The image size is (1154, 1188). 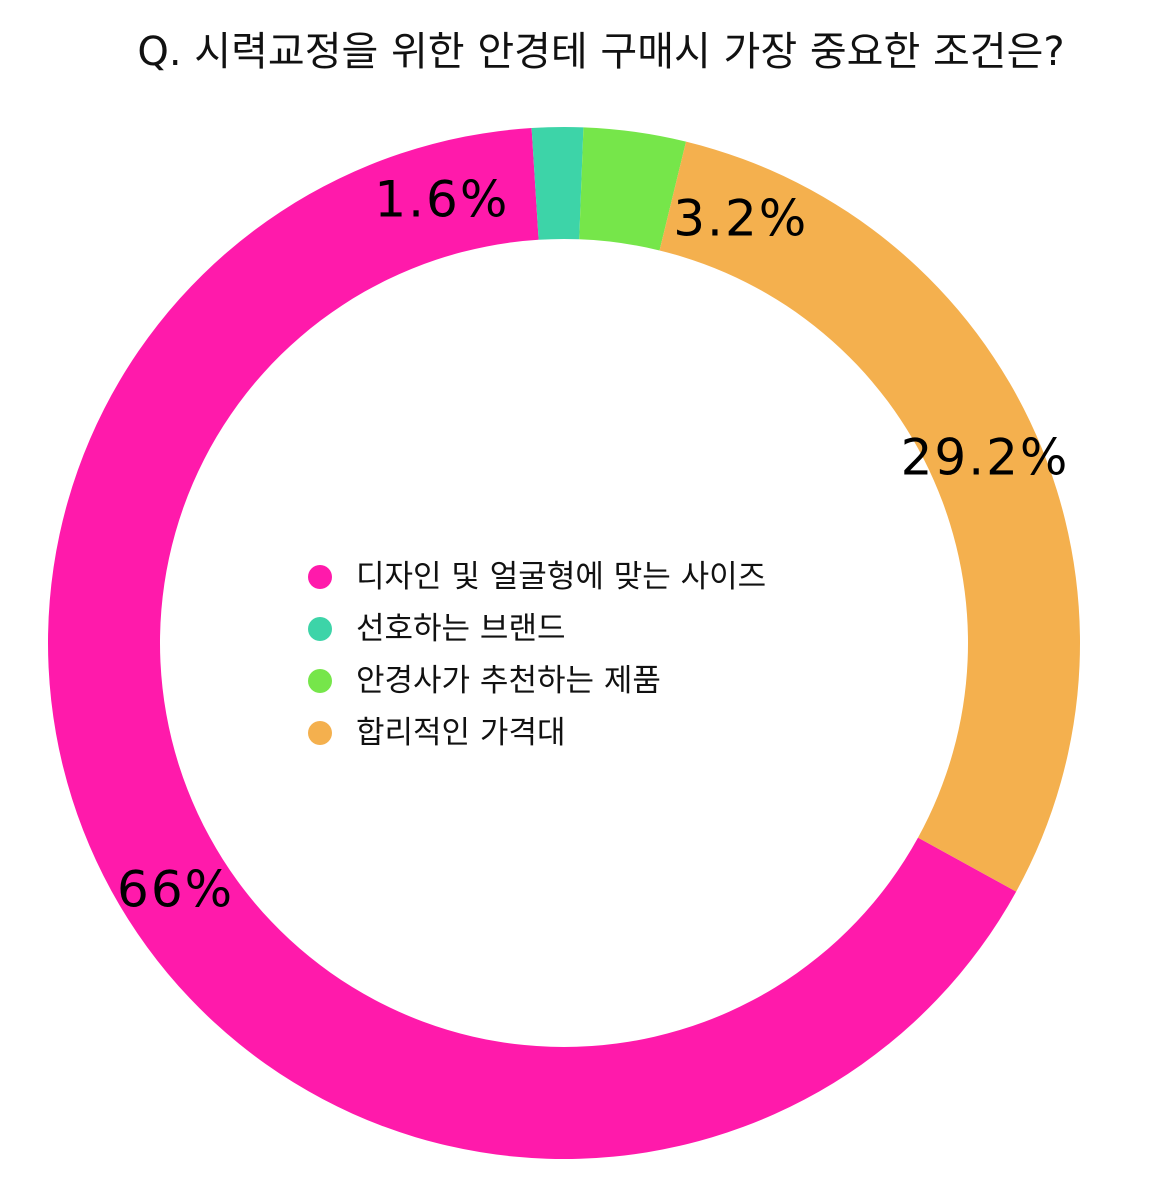 I want to click on slice-value: 1.6, so click(x=417, y=200).